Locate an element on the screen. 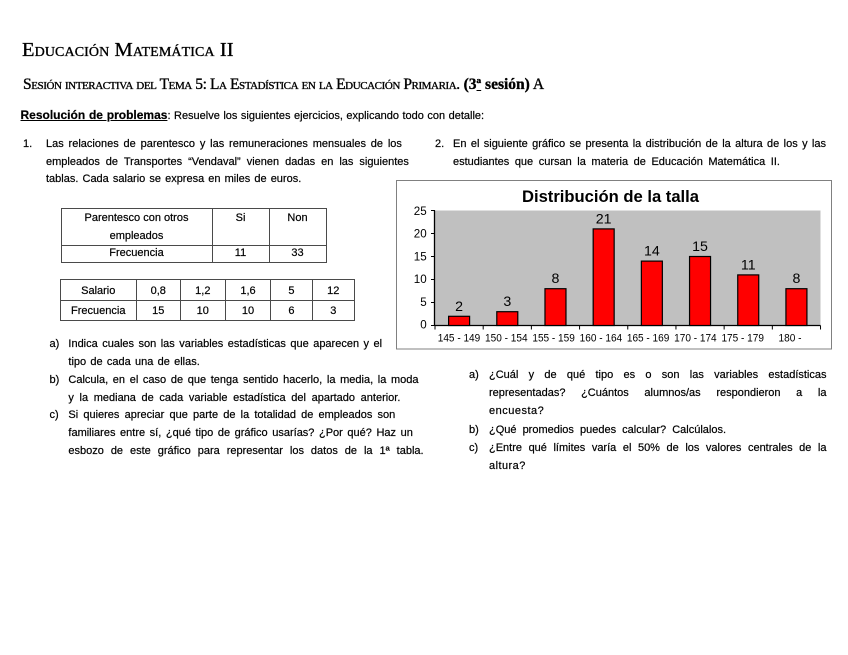 This screenshot has width=848, height=655. svg-text: 21 is located at coordinates (604, 219).